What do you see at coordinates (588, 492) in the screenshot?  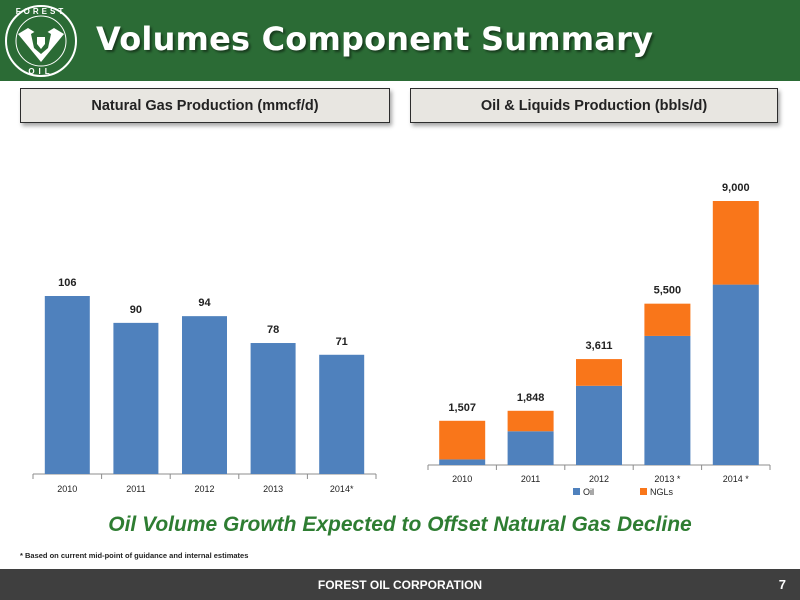 I see `legend-label-oil: Oil` at bounding box center [588, 492].